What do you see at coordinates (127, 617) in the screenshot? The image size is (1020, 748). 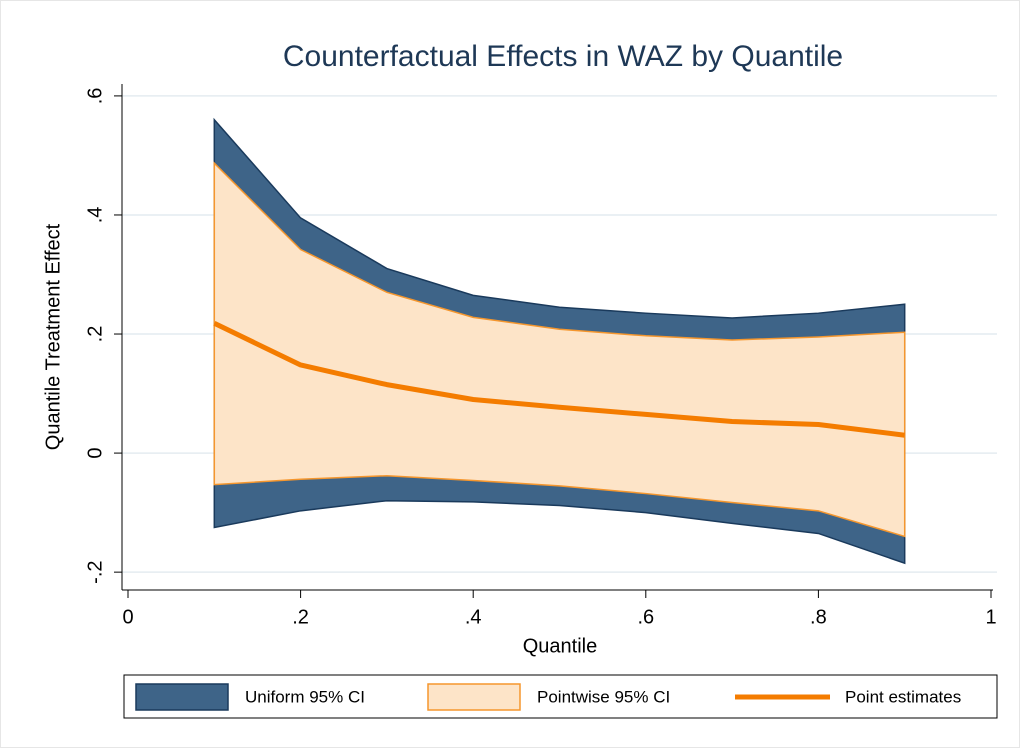 I see `x-tick-label: 0` at bounding box center [127, 617].